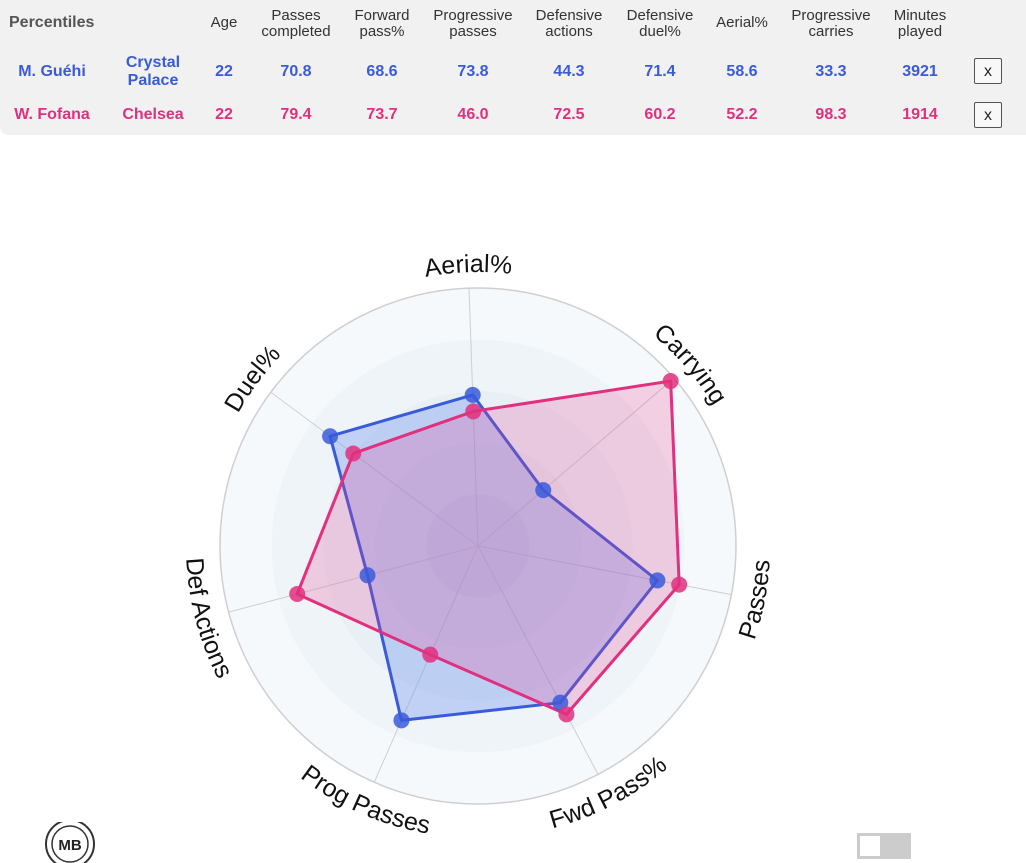 The height and width of the screenshot is (863, 1026). What do you see at coordinates (742, 22) in the screenshot?
I see `header-aerial: Aerial%` at bounding box center [742, 22].